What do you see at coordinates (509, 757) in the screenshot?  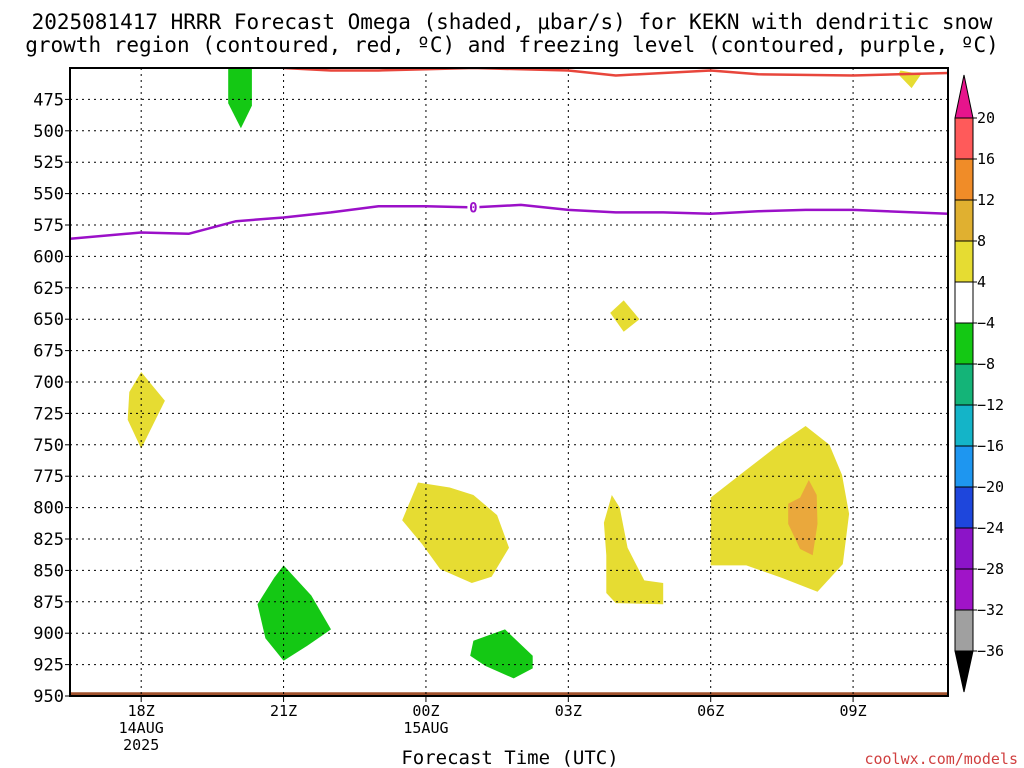 I see `x-axis-title: Forecast Time (UTC)` at bounding box center [509, 757].